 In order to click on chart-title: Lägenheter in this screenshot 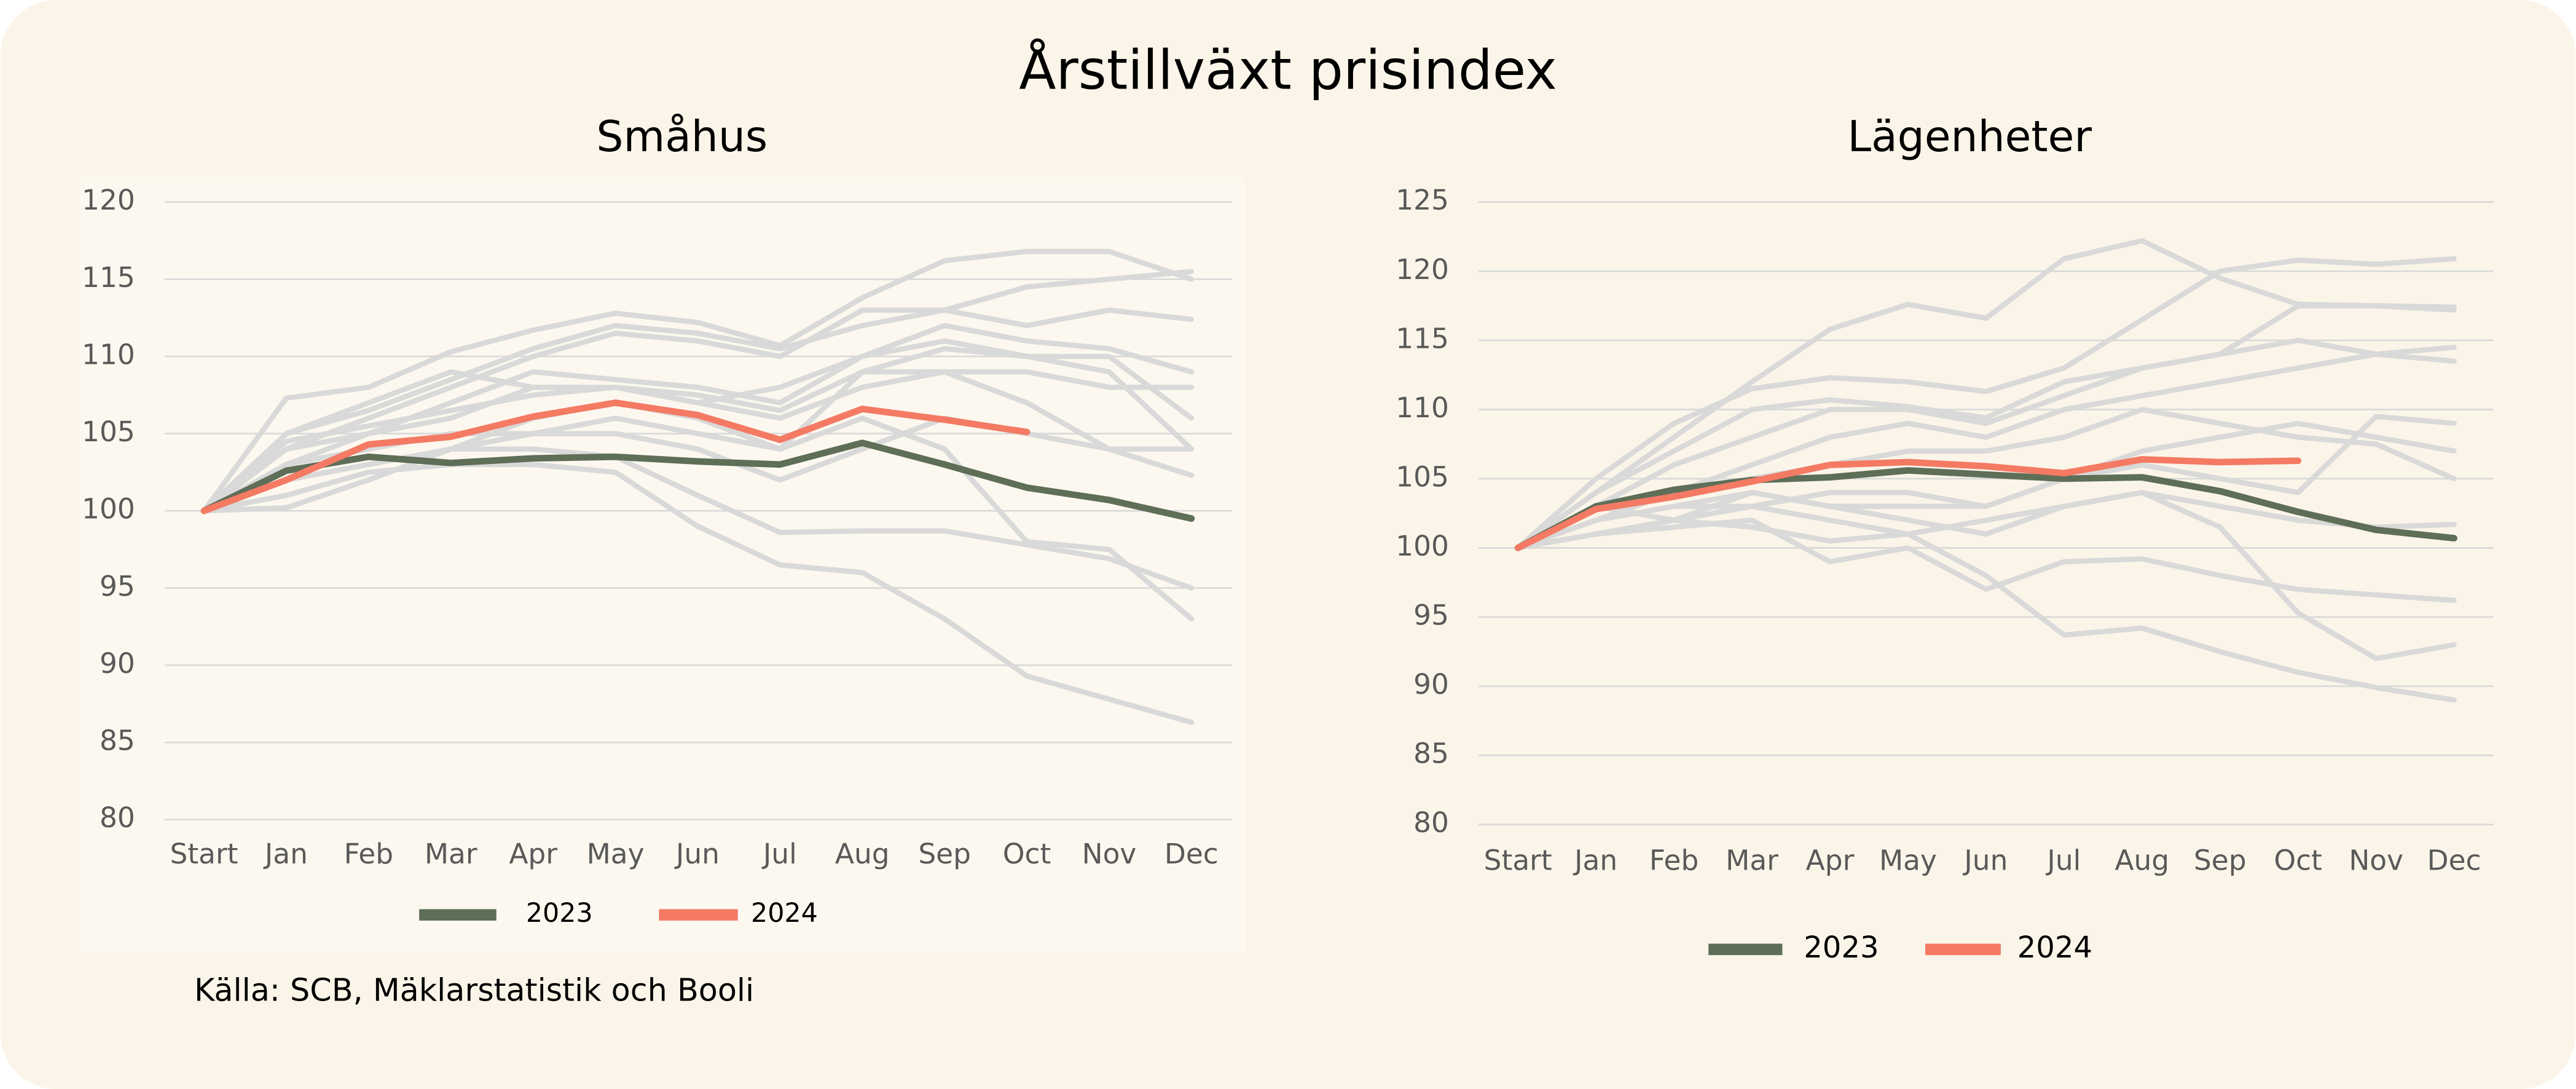, I will do `click(1969, 137)`.